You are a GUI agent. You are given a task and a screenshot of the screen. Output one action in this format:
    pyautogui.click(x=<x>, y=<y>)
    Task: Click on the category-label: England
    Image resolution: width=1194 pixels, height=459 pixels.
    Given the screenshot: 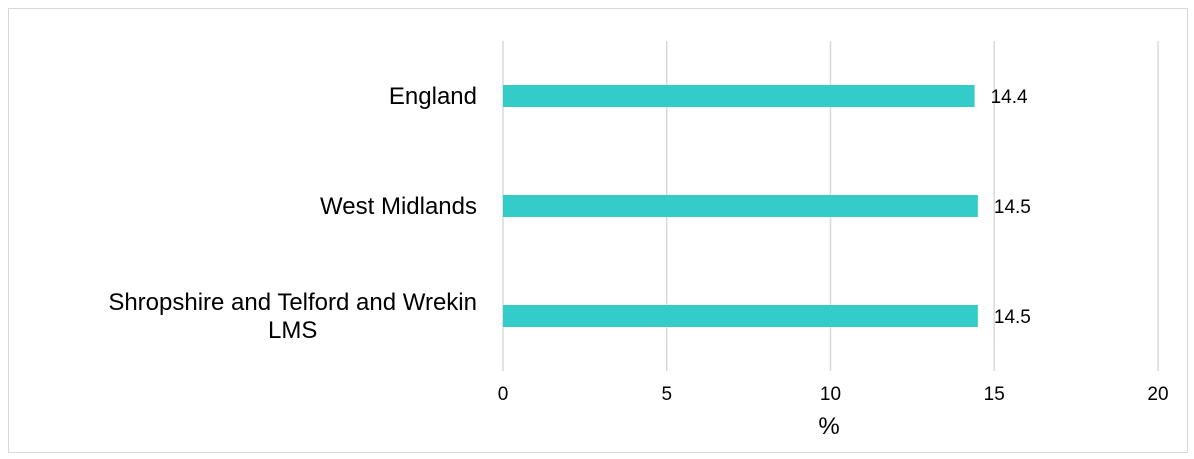 What is the action you would take?
    pyautogui.click(x=433, y=96)
    